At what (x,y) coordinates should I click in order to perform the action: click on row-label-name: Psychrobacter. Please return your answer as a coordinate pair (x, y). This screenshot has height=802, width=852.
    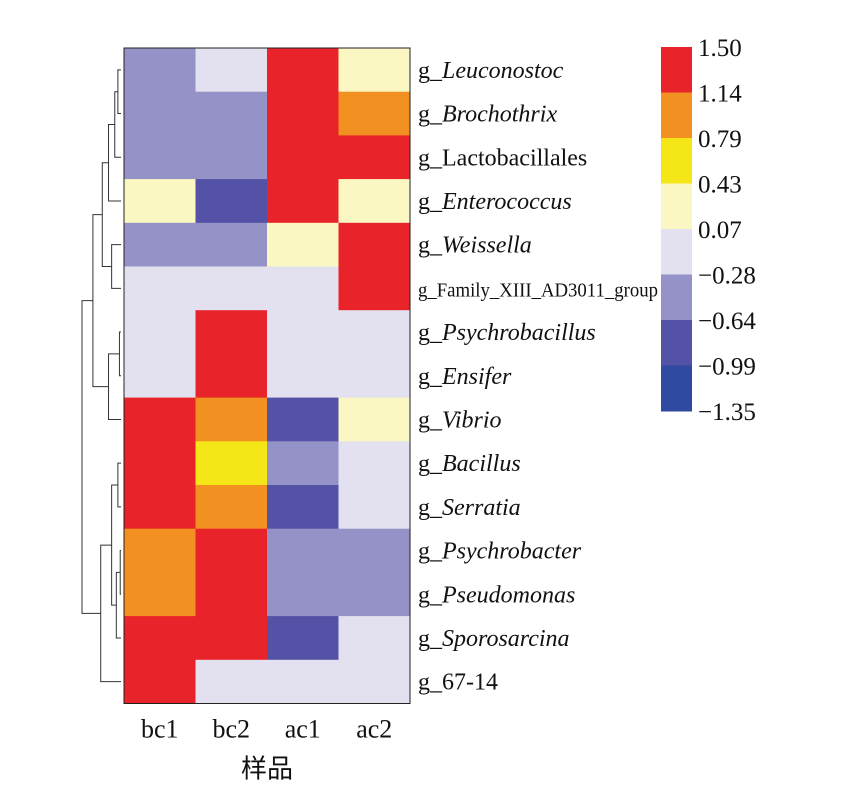
    Looking at the image, I should click on (511, 552).